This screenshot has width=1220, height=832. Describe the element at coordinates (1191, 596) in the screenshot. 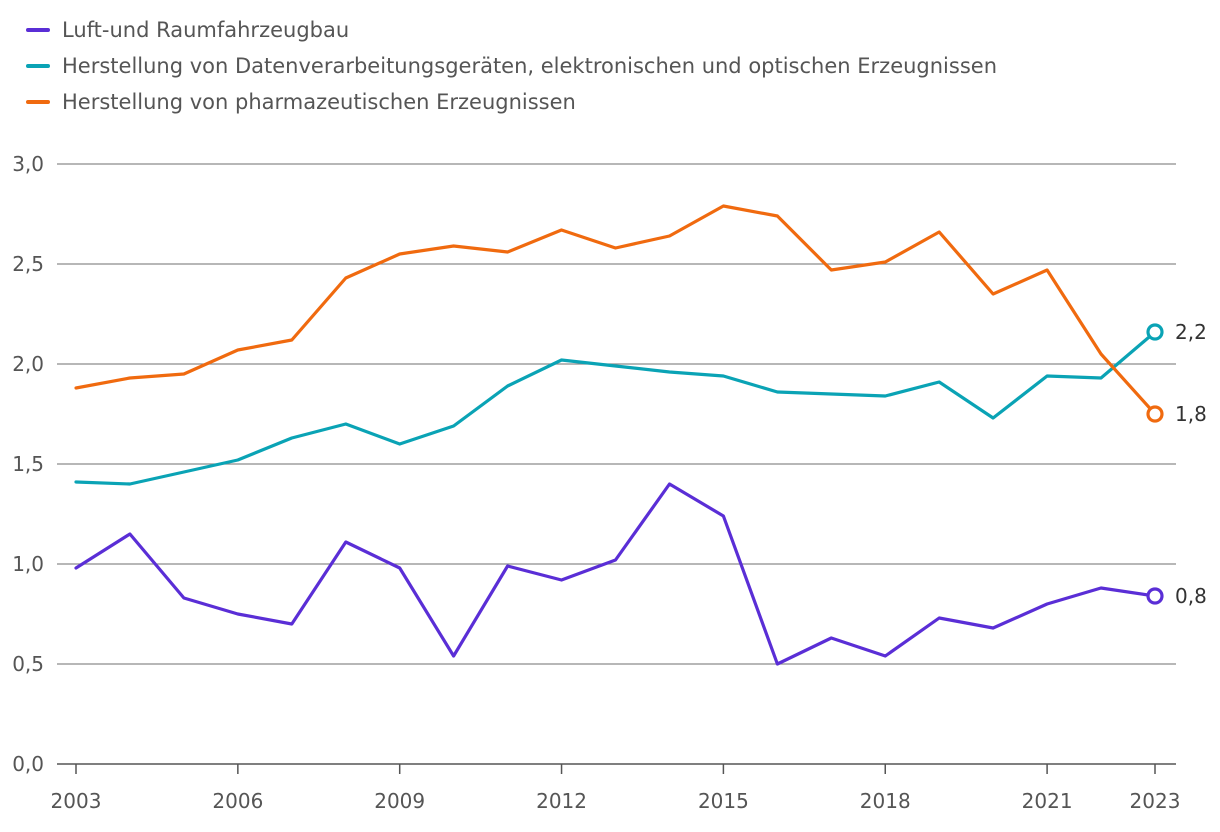

I see `series-end-label-0: 0,8` at that location.